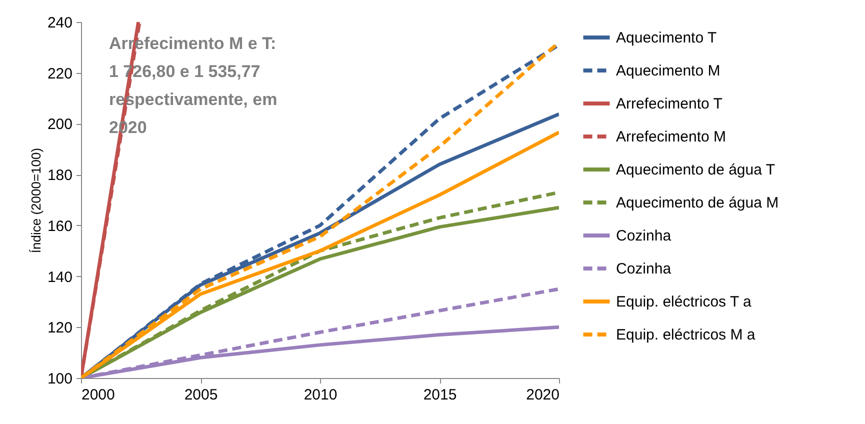 The height and width of the screenshot is (424, 865). What do you see at coordinates (59, 379) in the screenshot?
I see `y-tick-label: 100` at bounding box center [59, 379].